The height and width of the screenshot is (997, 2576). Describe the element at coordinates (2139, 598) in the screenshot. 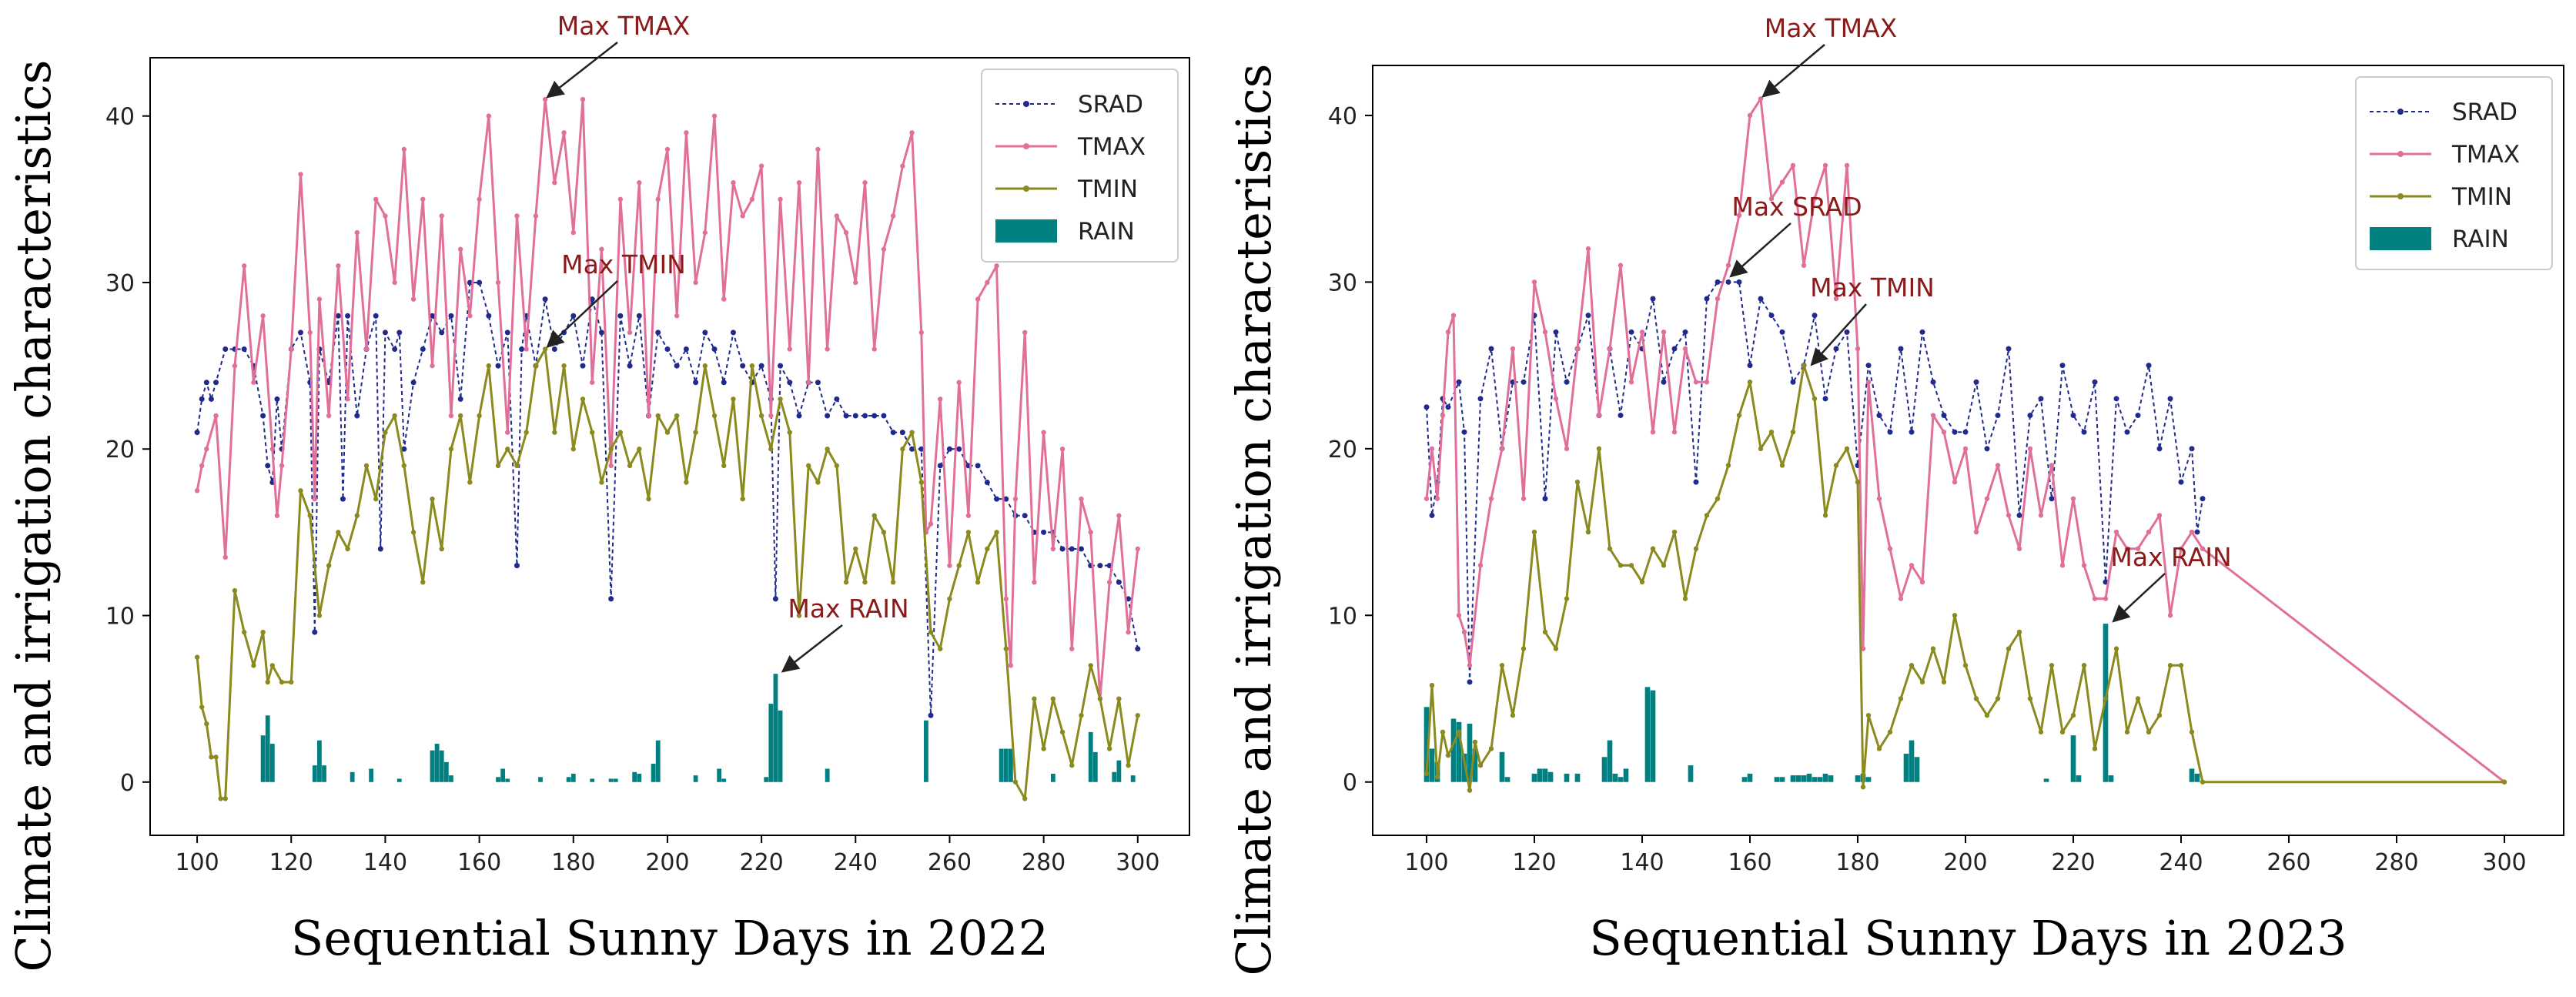

I see `annotation-arrow` at that location.